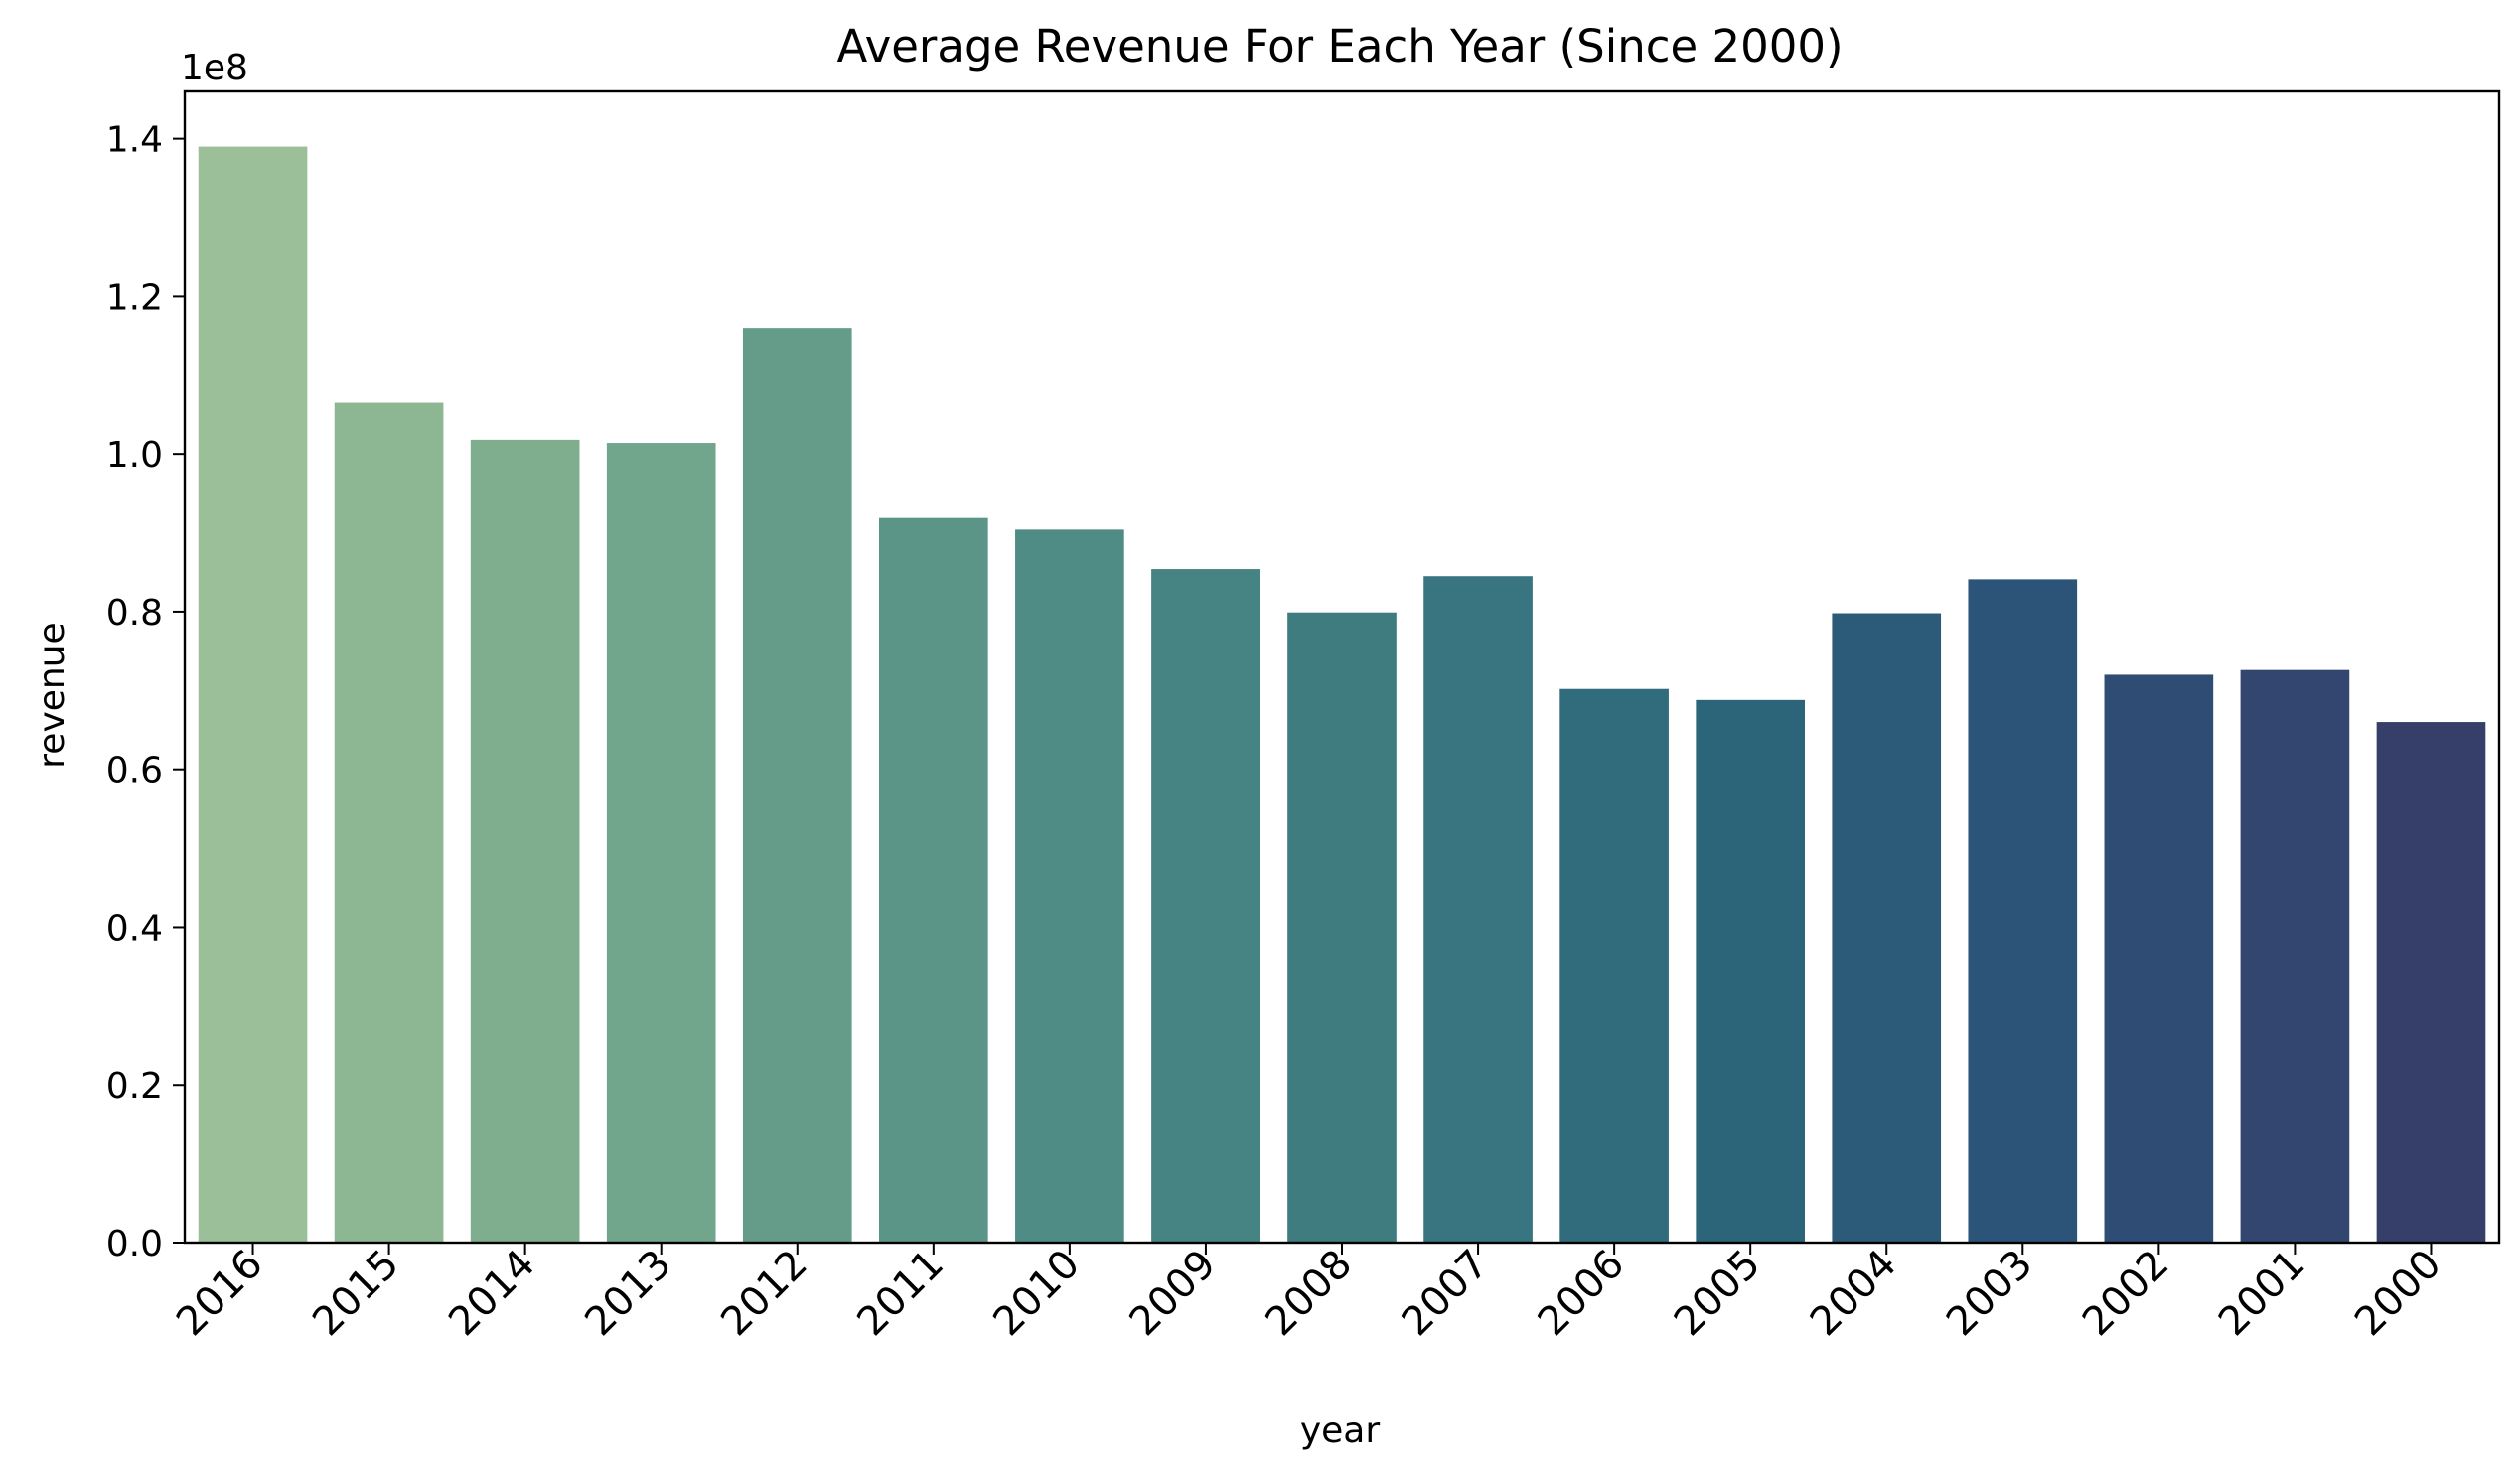 The height and width of the screenshot is (1481, 2520). I want to click on bar-2006, so click(1614, 966).